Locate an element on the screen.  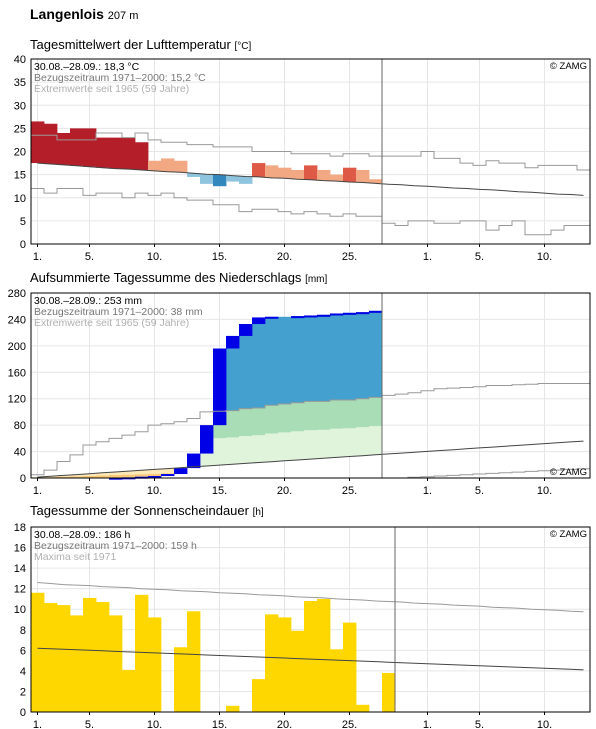
sunshine-ytick-label: 12 is located at coordinates (20, 590).